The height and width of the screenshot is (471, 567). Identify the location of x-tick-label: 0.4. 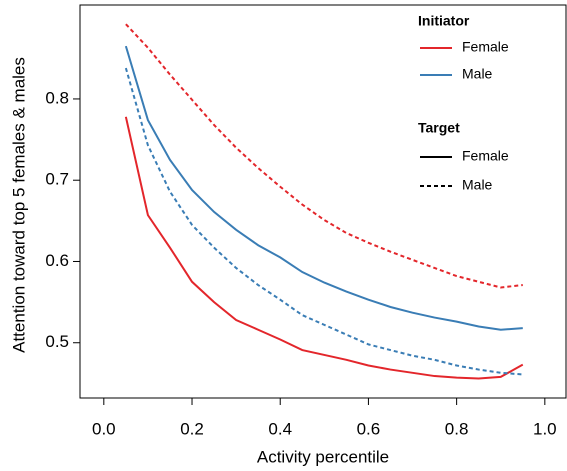
(280, 428).